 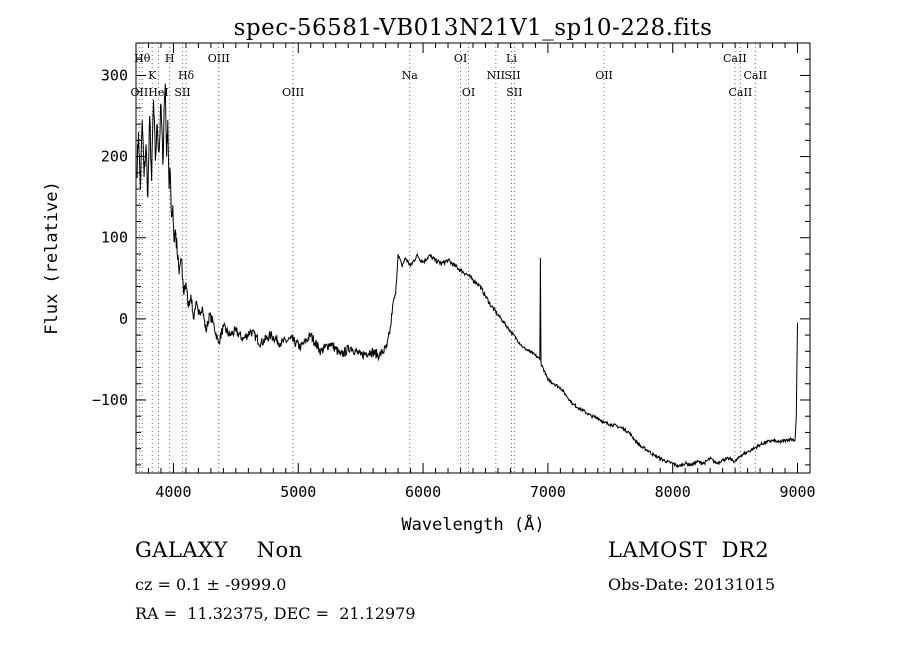 I want to click on spectral-line-label: Na, so click(x=410, y=75).